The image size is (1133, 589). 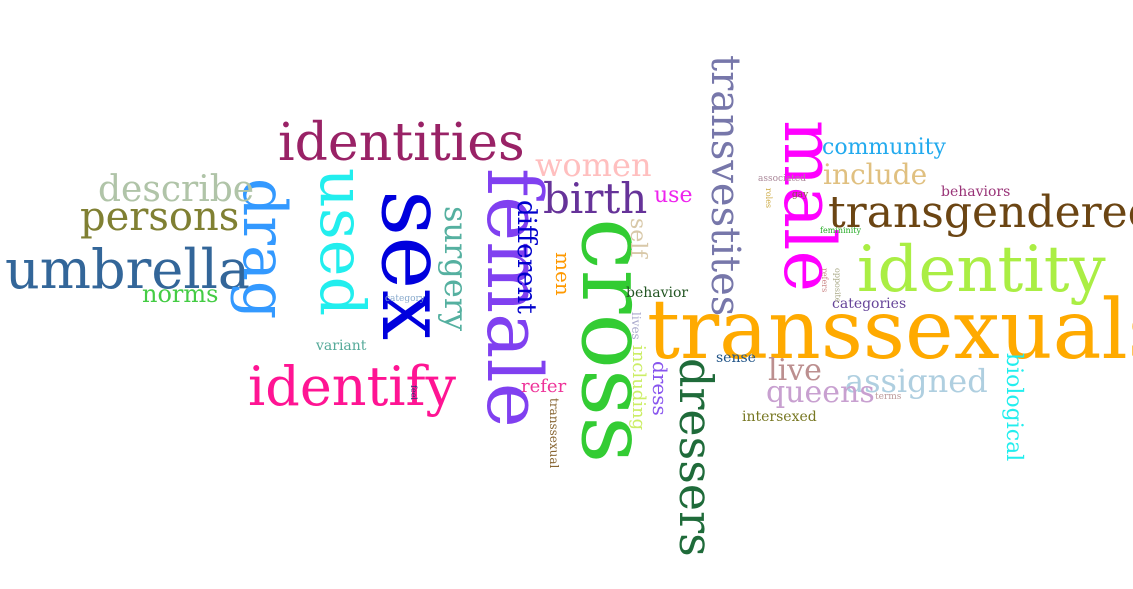 What do you see at coordinates (595, 198) in the screenshot?
I see `word-birth: birth` at bounding box center [595, 198].